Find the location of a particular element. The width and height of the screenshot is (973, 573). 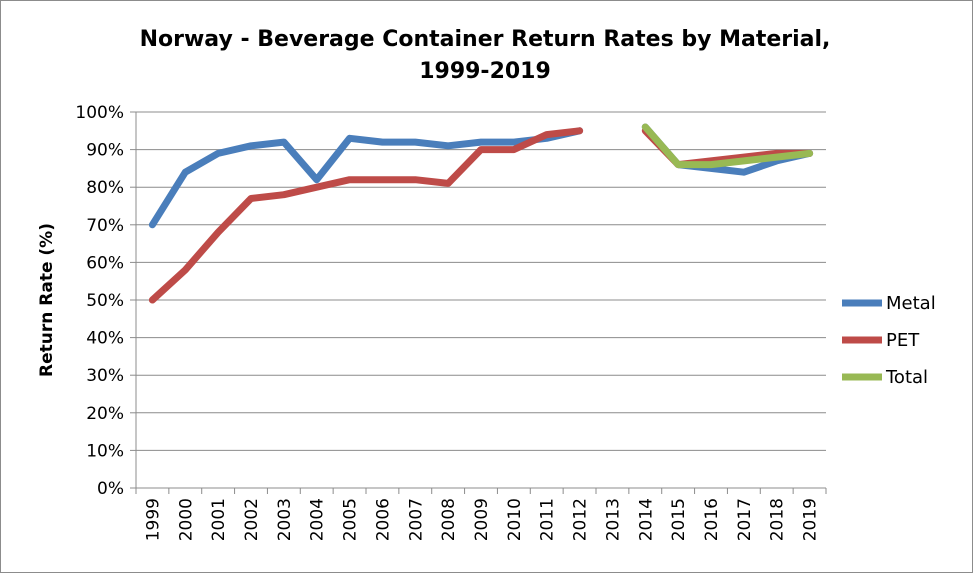

y-tick-label: 10% is located at coordinates (105, 451).